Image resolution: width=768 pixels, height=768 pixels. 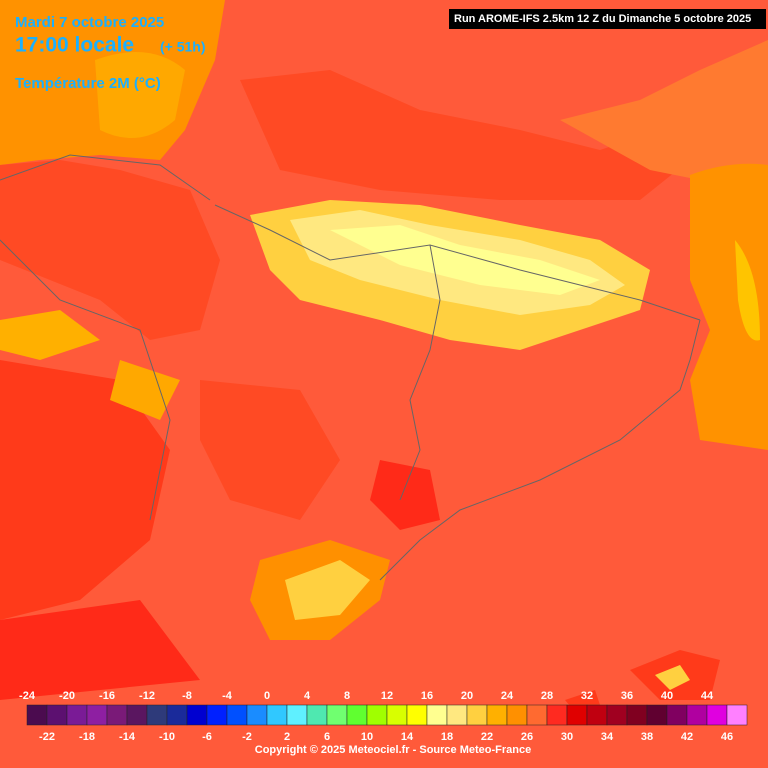 I want to click on scale-label: 2, so click(x=287, y=737).